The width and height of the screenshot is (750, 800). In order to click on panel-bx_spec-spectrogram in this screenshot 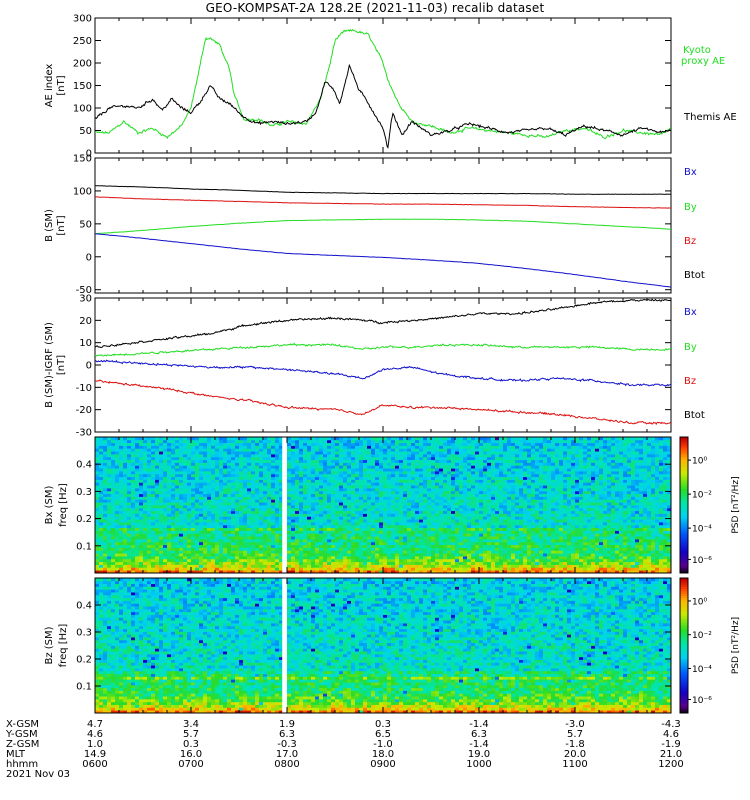, I will do `click(383, 505)`.